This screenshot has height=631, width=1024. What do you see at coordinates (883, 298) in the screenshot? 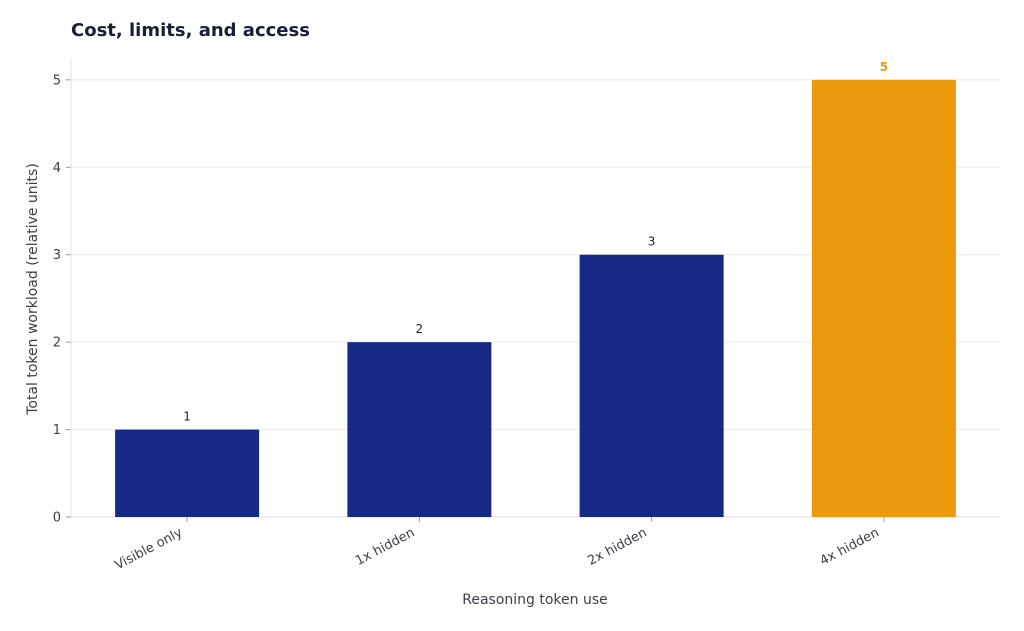
I see `bar-4x-hidden` at bounding box center [883, 298].